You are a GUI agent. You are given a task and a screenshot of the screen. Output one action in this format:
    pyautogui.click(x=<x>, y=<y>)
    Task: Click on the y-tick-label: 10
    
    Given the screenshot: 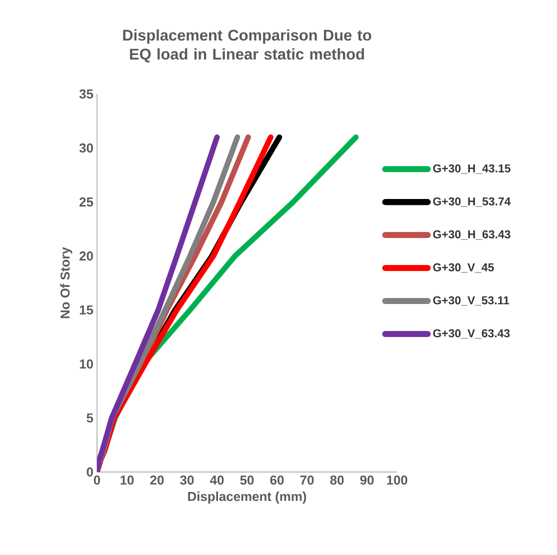 What is the action you would take?
    pyautogui.click(x=86, y=364)
    